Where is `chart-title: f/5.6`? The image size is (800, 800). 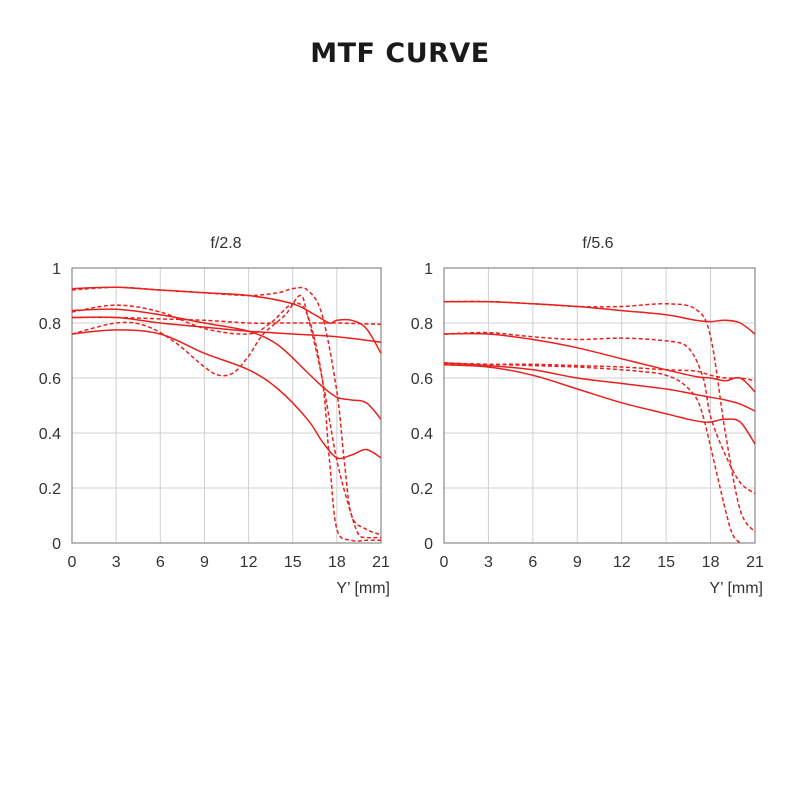 chart-title: f/5.6 is located at coordinates (597, 243).